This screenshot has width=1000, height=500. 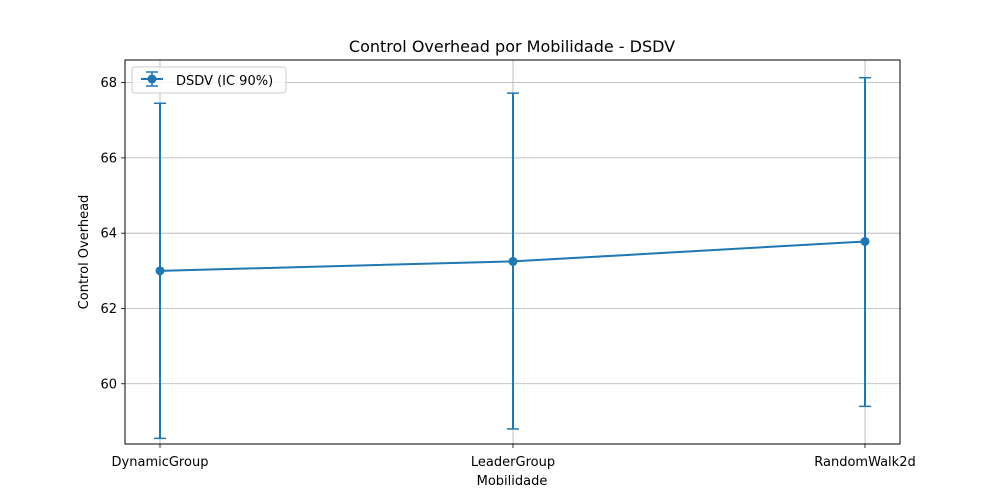 I want to click on legend: DSDV (IC 90%), so click(x=209, y=80).